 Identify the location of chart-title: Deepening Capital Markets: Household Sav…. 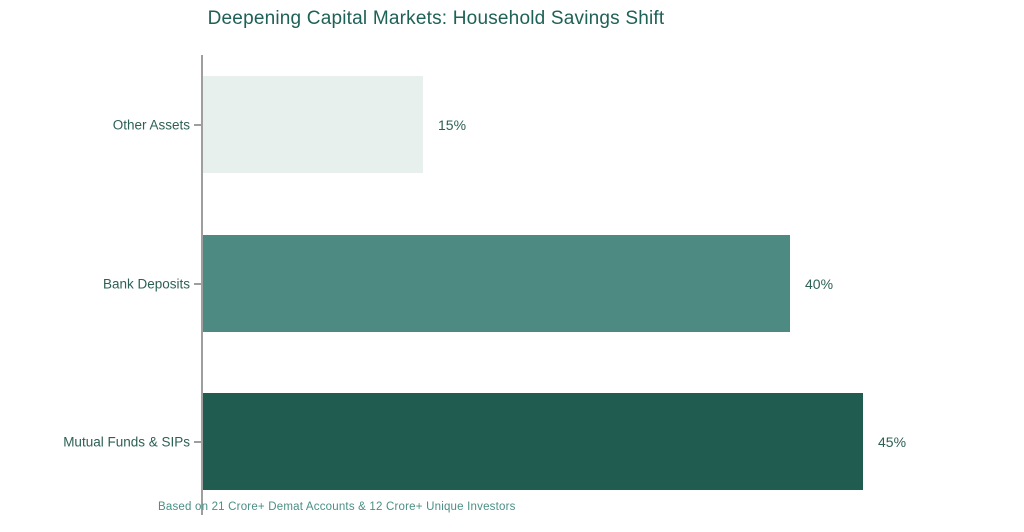
(436, 18).